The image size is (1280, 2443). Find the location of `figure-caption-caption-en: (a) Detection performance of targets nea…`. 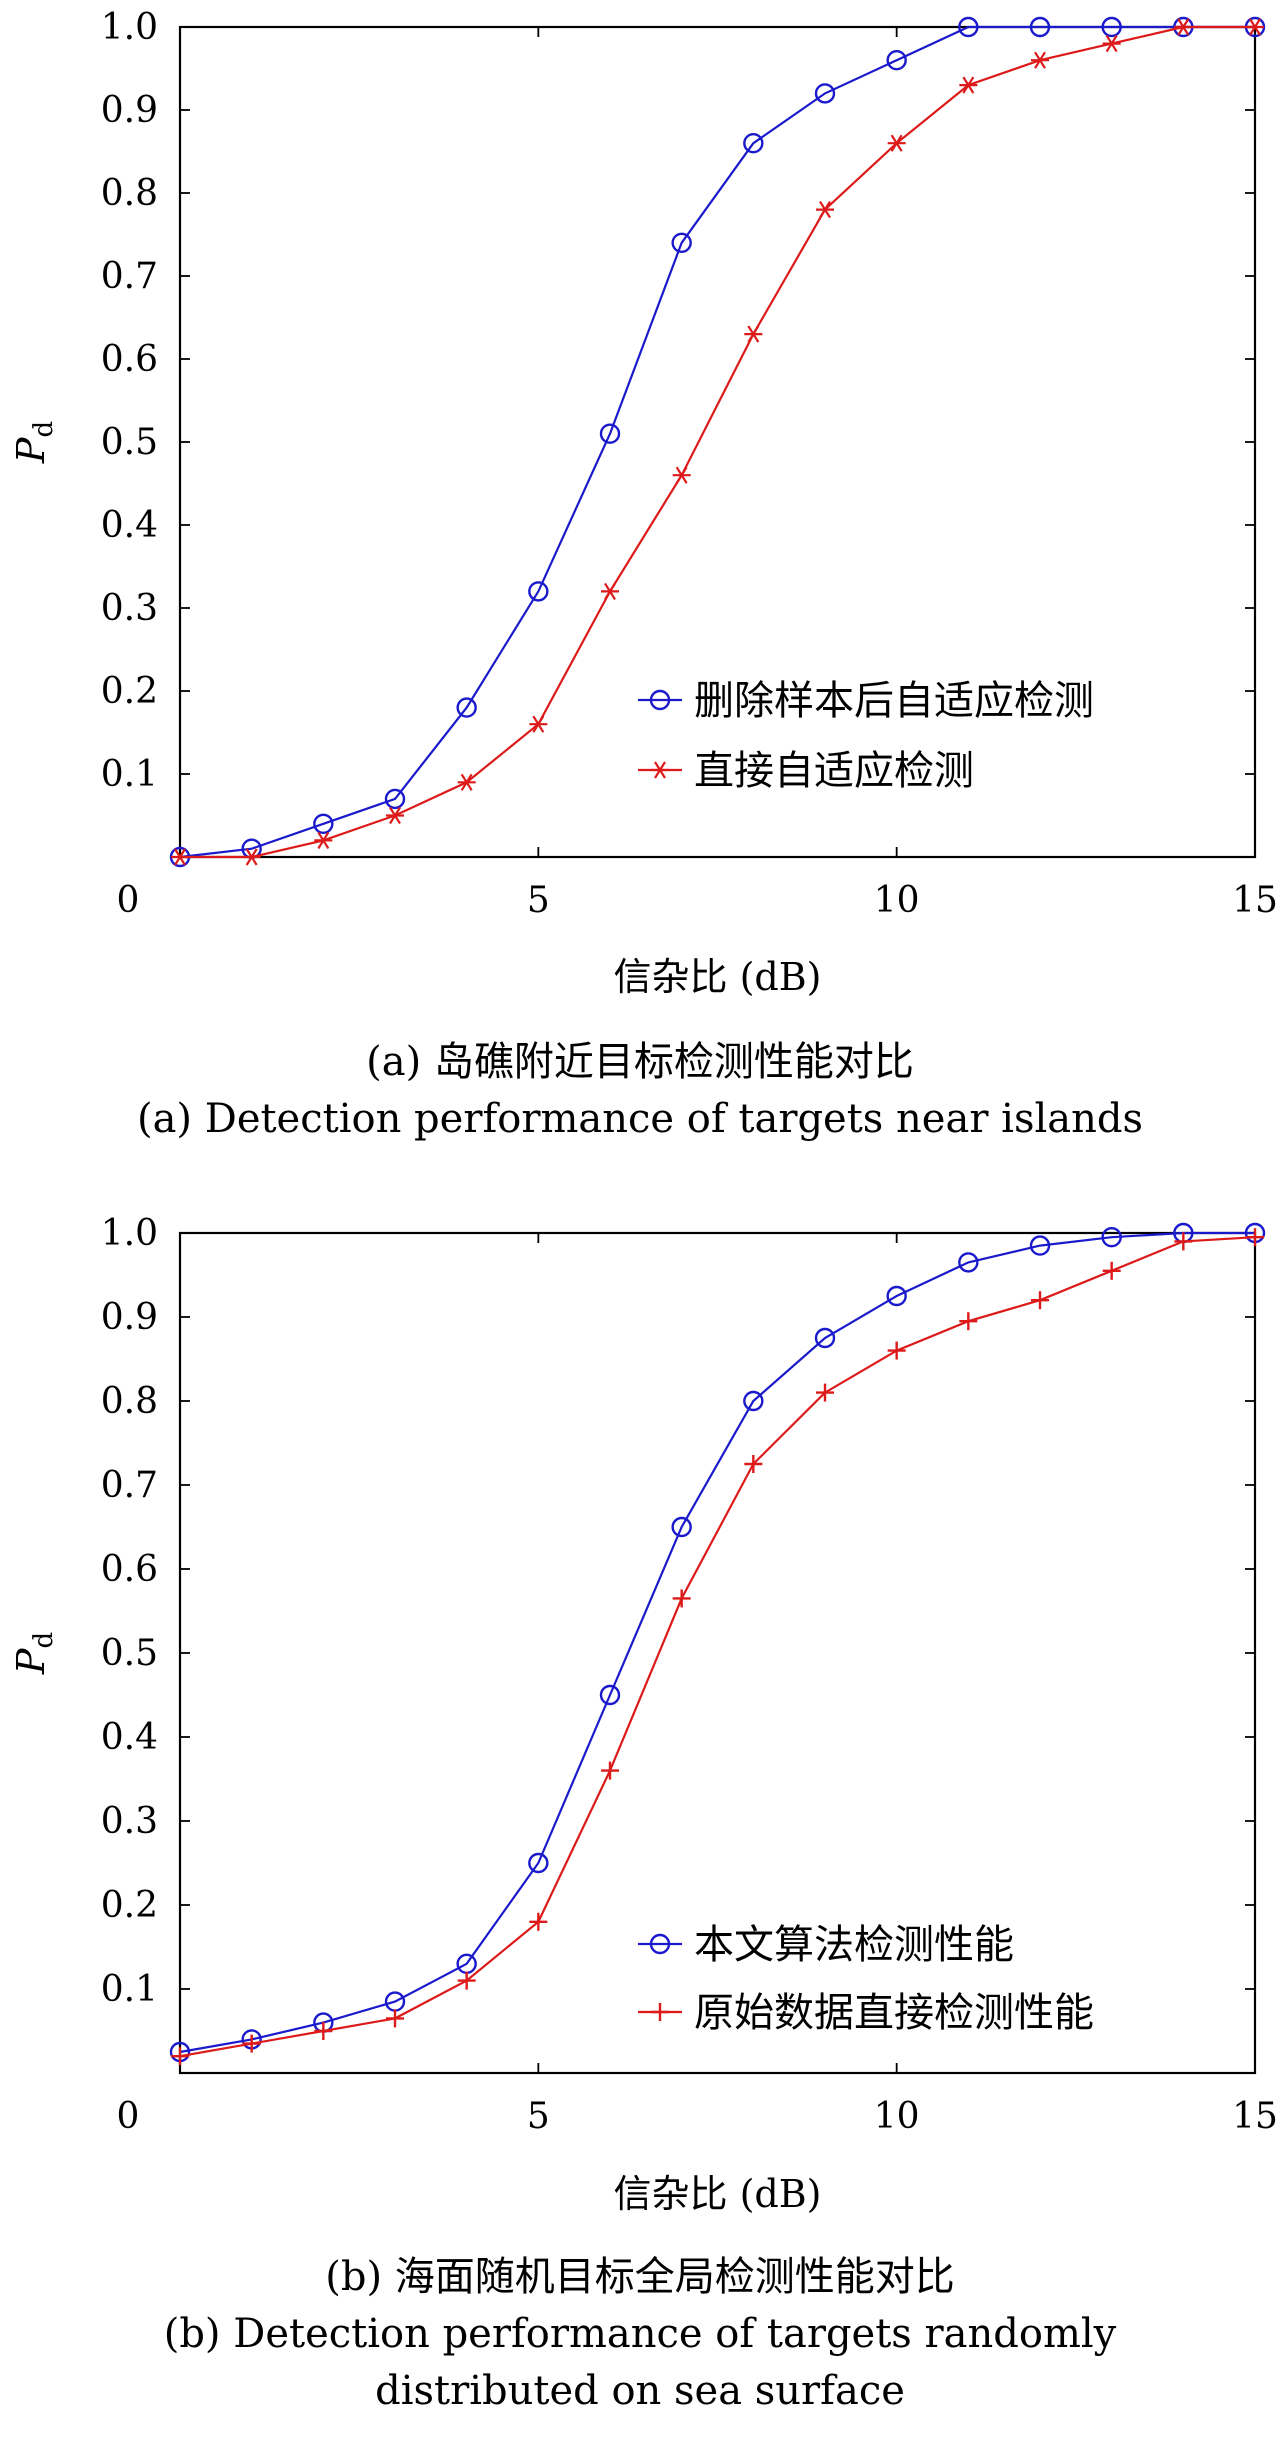

figure-caption-caption-en: (a) Detection performance of targets nea… is located at coordinates (640, 1119).